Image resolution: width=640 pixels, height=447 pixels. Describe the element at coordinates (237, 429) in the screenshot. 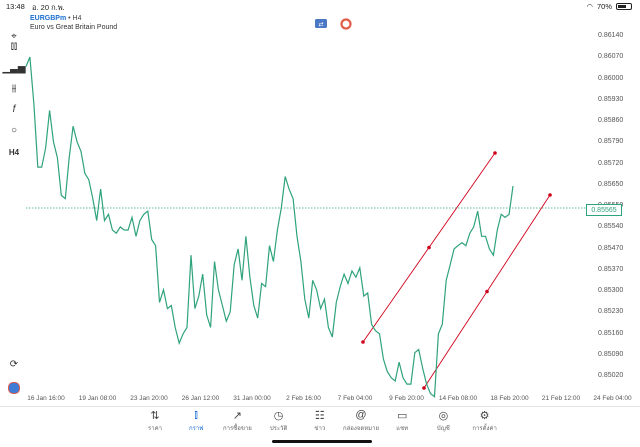

I see `nav-label: การซื้อขาย` at that location.